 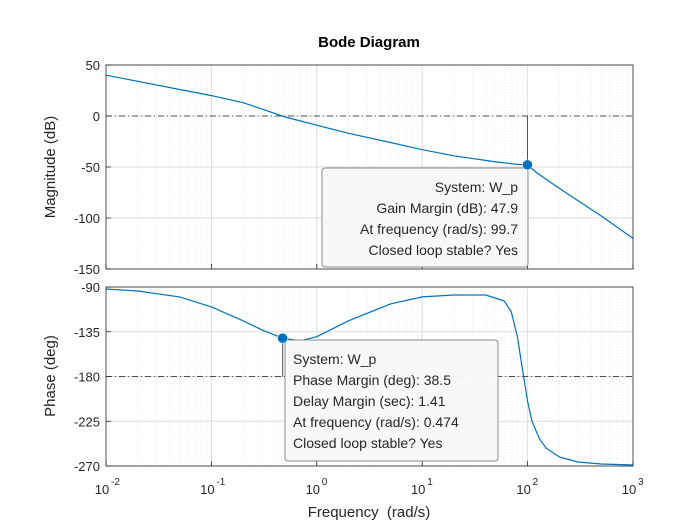 I want to click on frequency-axis-label: Frequency (rad/s), so click(x=369, y=512).